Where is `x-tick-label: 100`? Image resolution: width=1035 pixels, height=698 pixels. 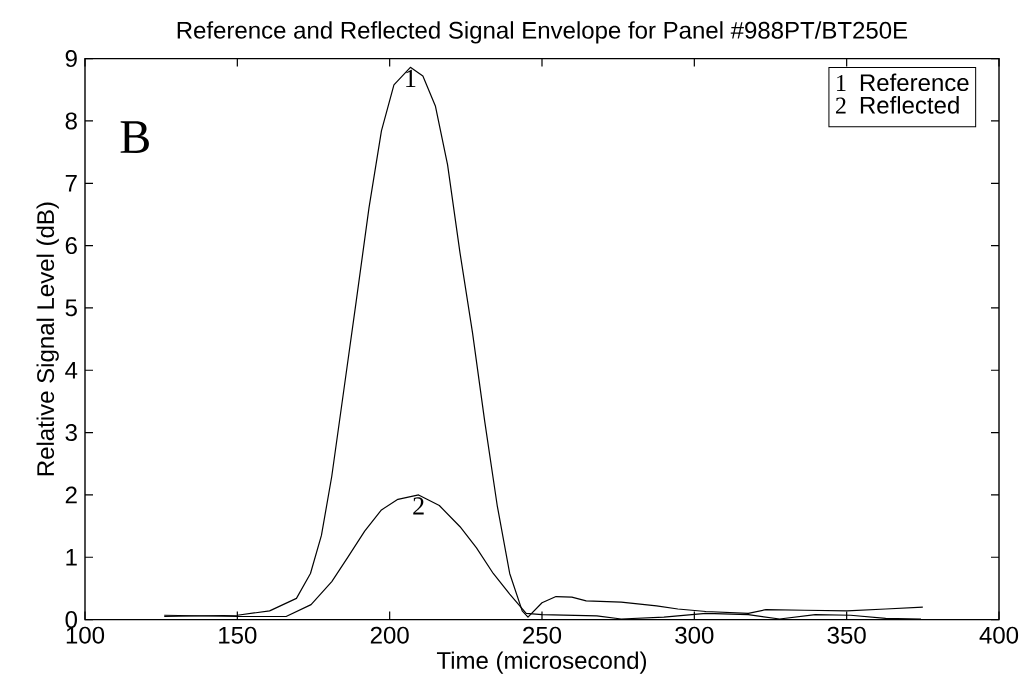 x-tick-label: 100 is located at coordinates (85, 635).